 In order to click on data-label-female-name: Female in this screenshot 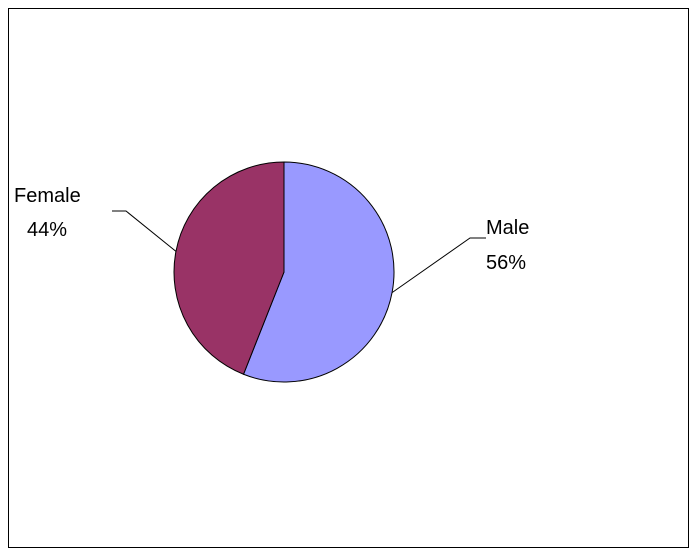, I will do `click(47, 196)`.